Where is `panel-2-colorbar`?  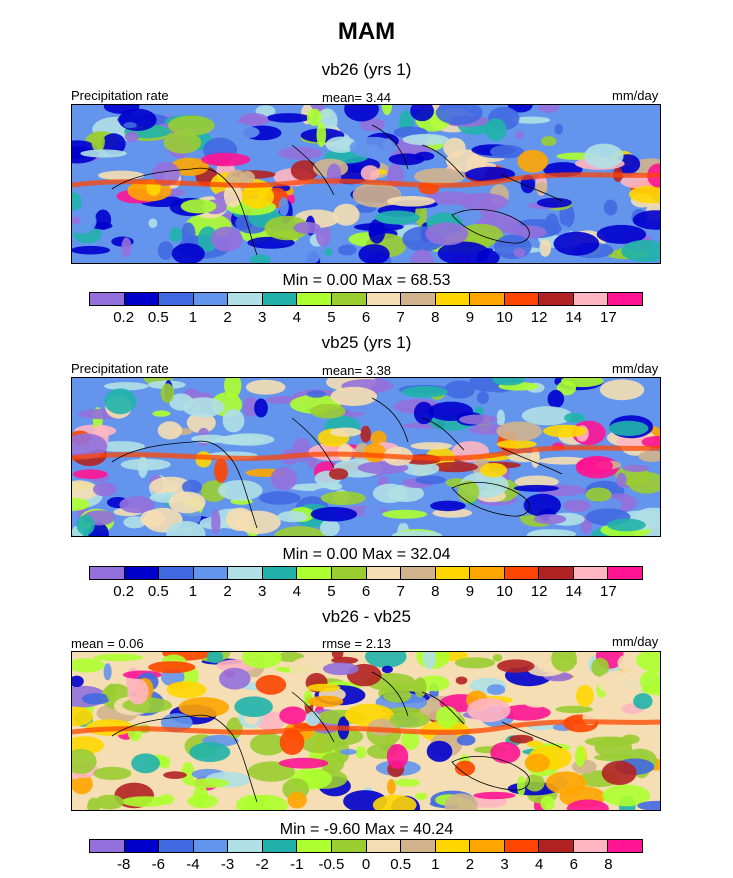
panel-2-colorbar is located at coordinates (366, 573).